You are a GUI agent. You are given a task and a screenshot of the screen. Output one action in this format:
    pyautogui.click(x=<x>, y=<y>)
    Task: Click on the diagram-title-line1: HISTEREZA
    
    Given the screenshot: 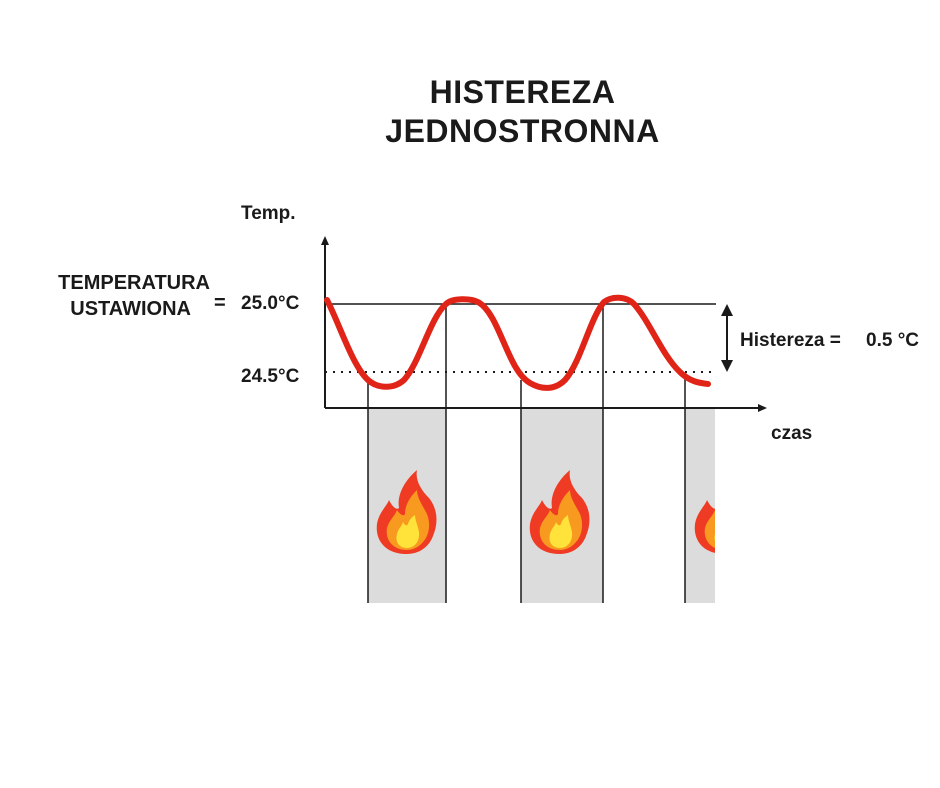 What is the action you would take?
    pyautogui.click(x=522, y=92)
    